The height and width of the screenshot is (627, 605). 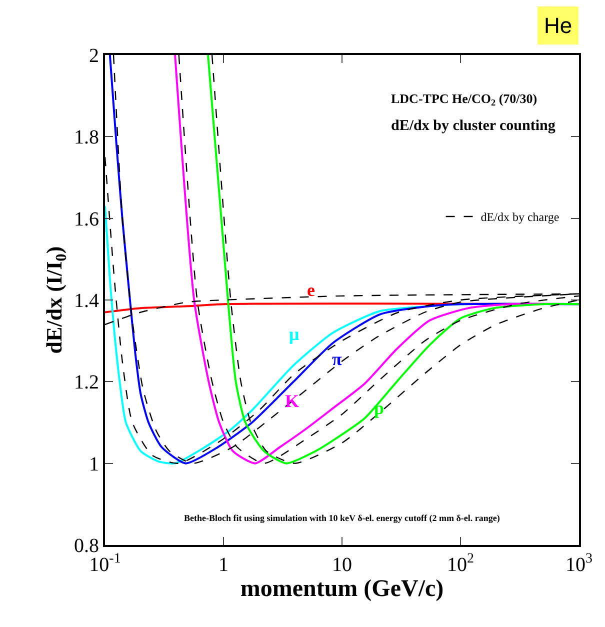 What do you see at coordinates (86, 383) in the screenshot?
I see `y-tick-label: 1.2` at bounding box center [86, 383].